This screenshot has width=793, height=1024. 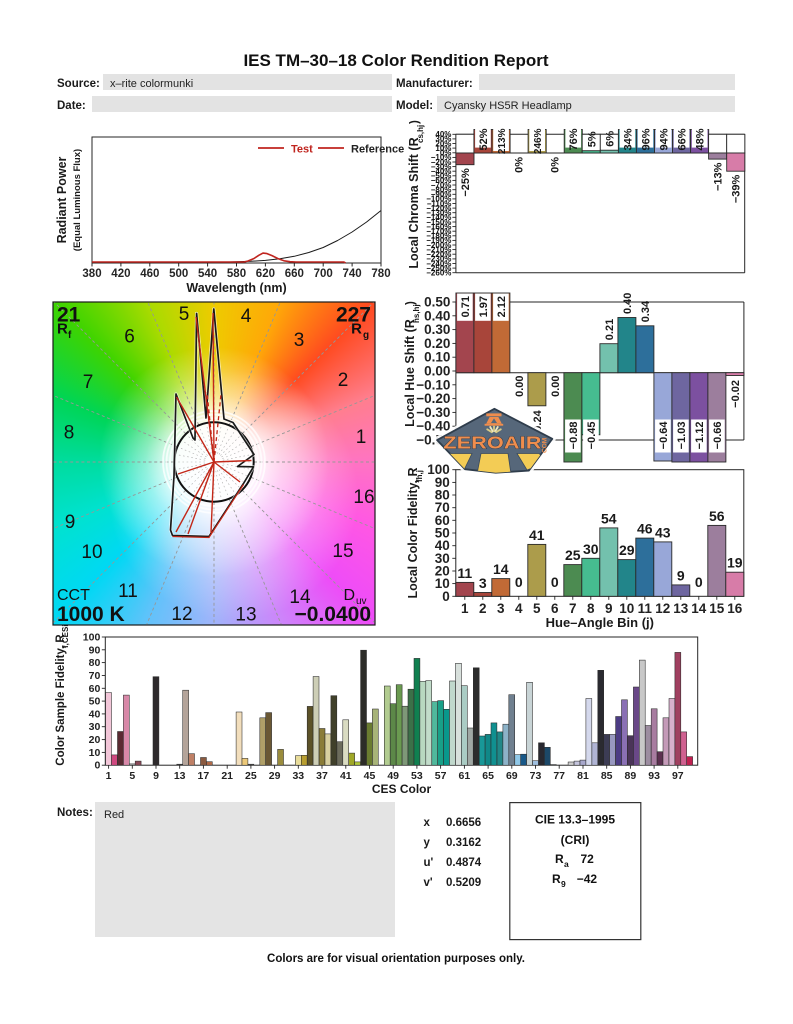 I want to click on svg-text: 0.50, so click(x=437, y=302).